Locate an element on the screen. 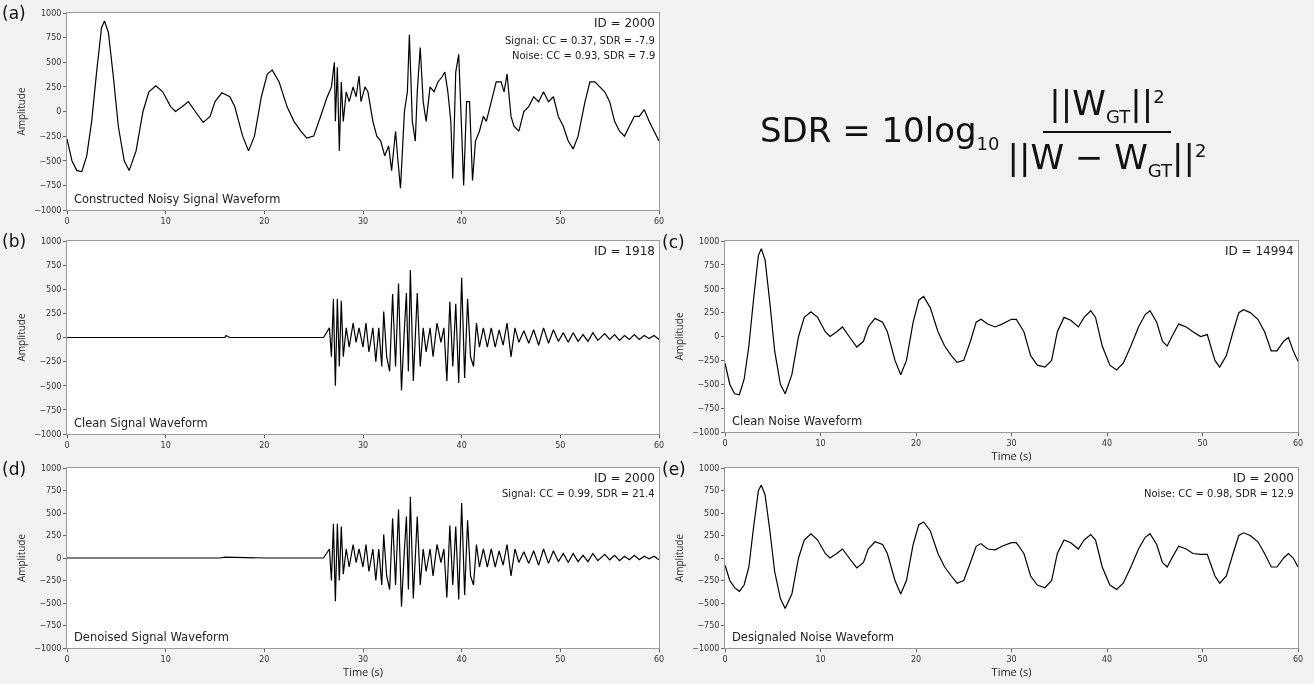  text: Clean Noise Waveform is located at coordinates (797, 421).